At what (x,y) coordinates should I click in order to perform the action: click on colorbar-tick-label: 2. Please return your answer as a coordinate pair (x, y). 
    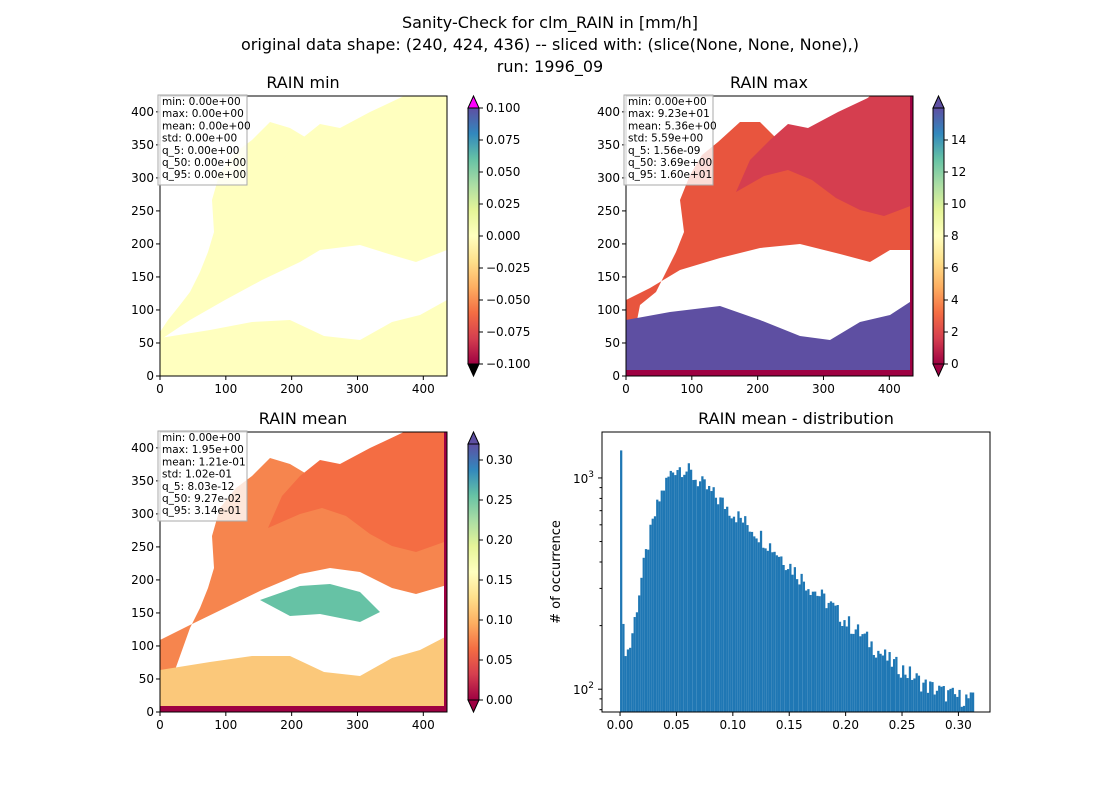
    Looking at the image, I should click on (955, 332).